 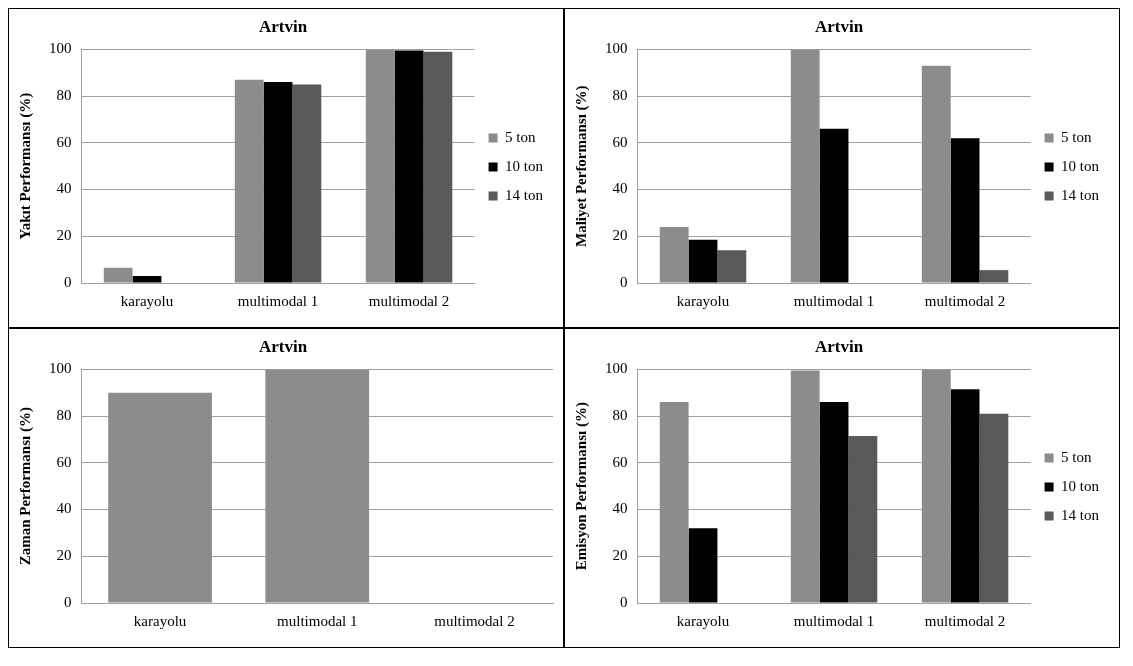 What do you see at coordinates (581, 486) in the screenshot?
I see `y-axis-title: Emisyon Performansı (%)` at bounding box center [581, 486].